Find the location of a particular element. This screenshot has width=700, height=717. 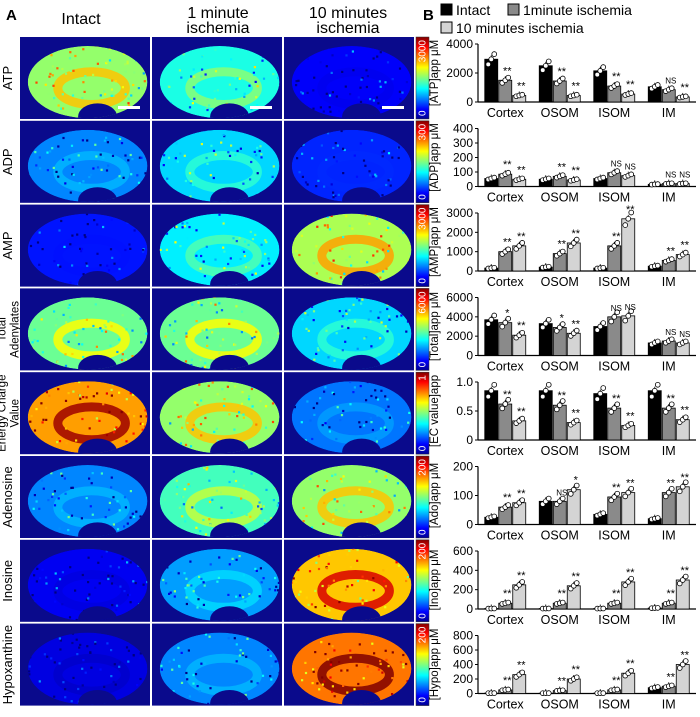

y-axis-label: [Ado]app μM is located at coordinates (435, 495).